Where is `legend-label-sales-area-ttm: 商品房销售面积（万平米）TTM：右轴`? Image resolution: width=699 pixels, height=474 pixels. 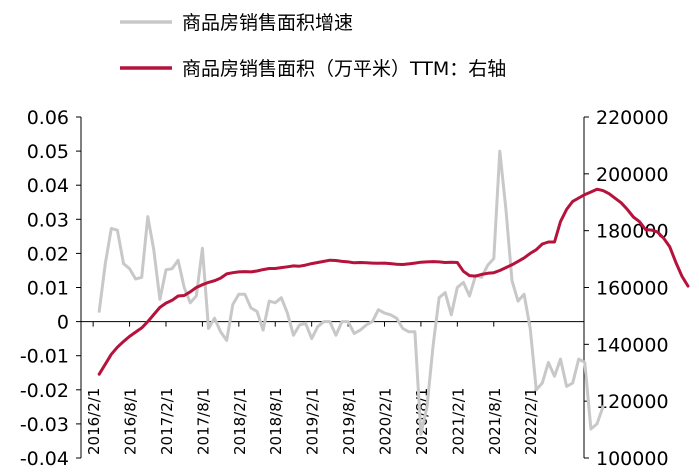 legend-label-sales-area-ttm: 商品房销售面积（万平米）TTM：右轴 is located at coordinates (344, 69).